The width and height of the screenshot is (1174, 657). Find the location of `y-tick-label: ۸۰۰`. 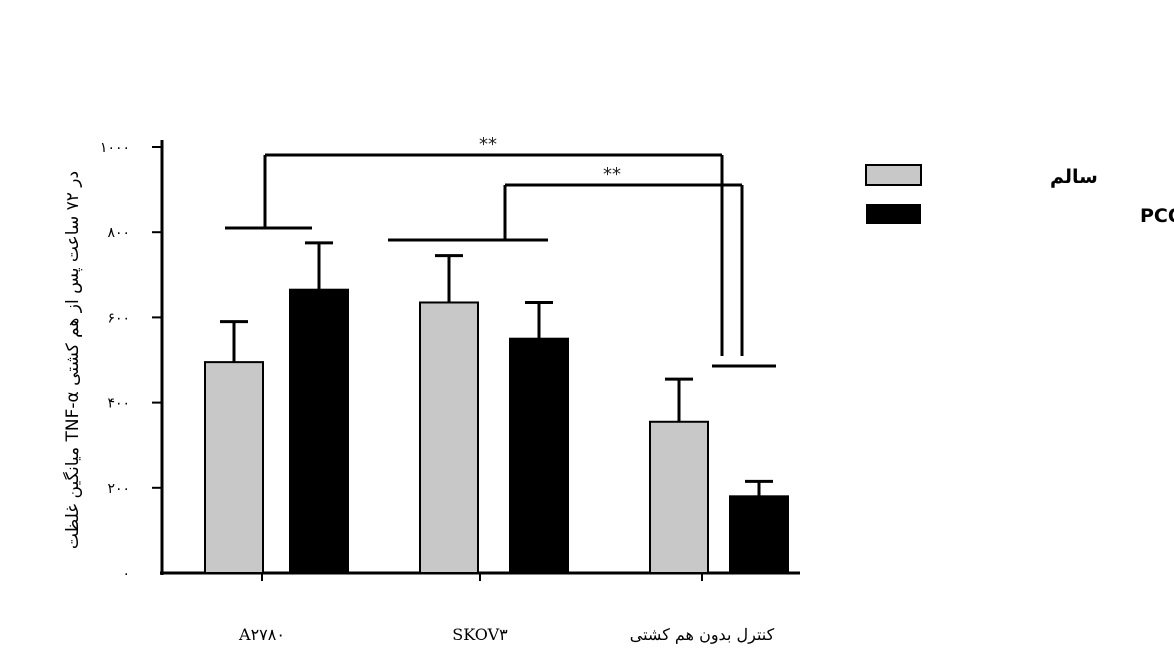

y-tick-label: ۸۰۰ is located at coordinates (118, 233).